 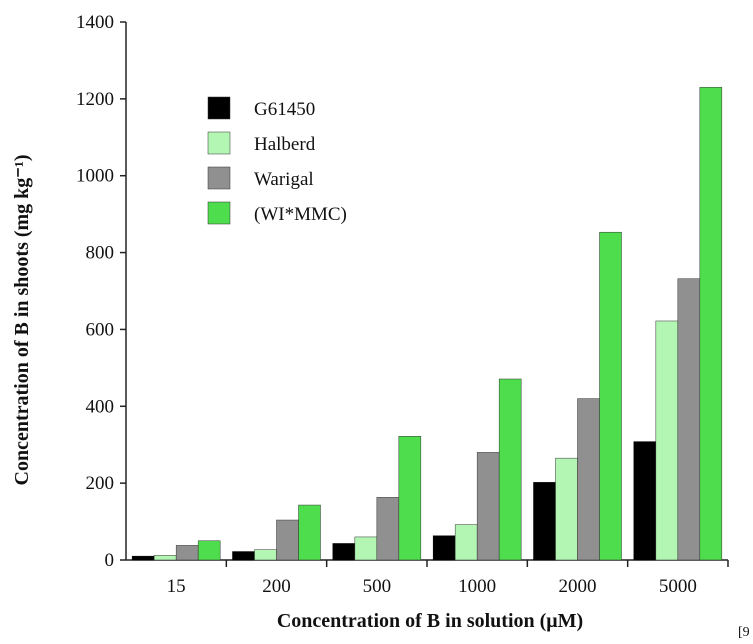 I want to click on y-tick-label: 0, so click(x=110, y=560).